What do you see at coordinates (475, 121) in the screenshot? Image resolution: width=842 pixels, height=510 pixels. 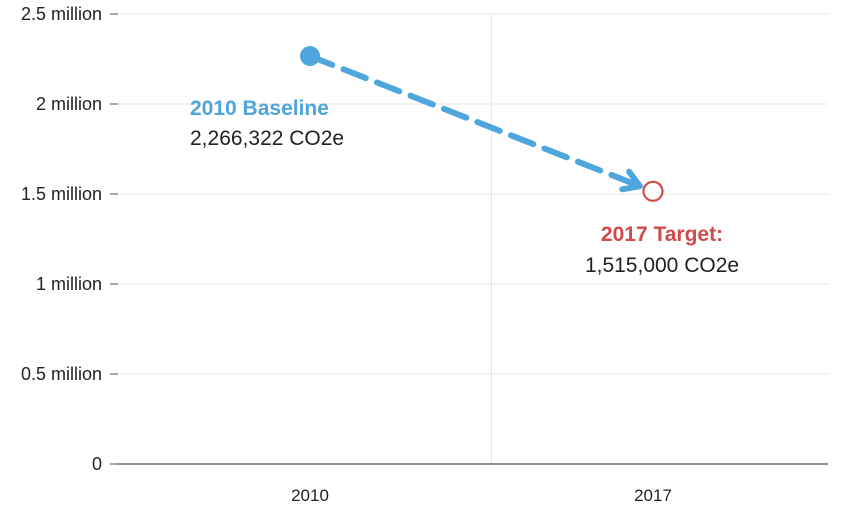 I see `dashed-arrow-line` at bounding box center [475, 121].